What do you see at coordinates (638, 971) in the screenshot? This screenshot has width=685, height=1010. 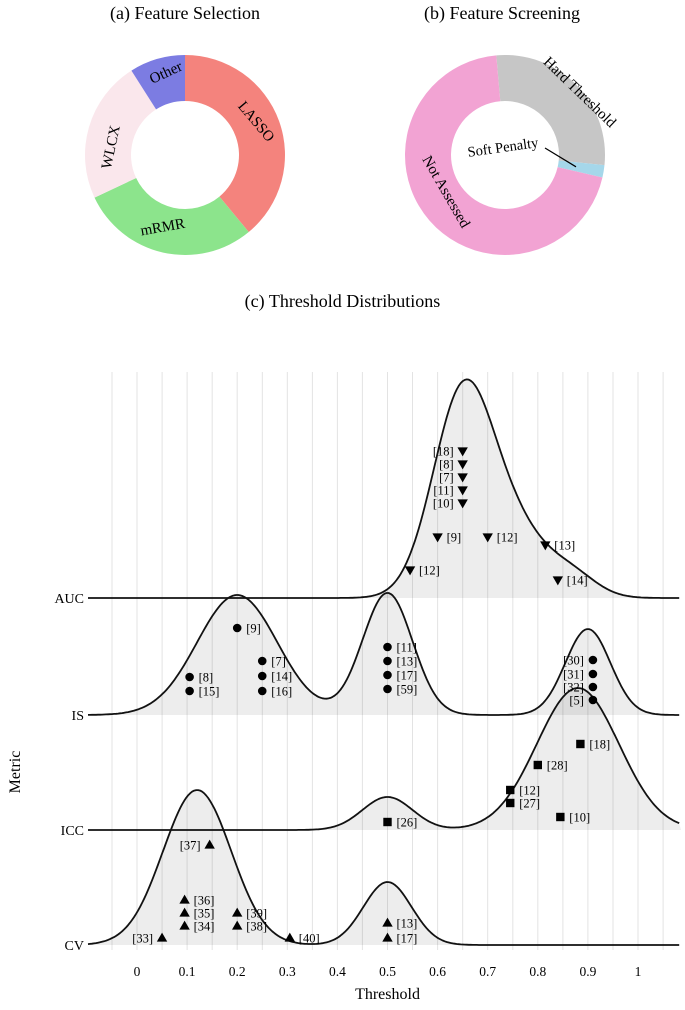 I see `x-tick-label: 1` at bounding box center [638, 971].